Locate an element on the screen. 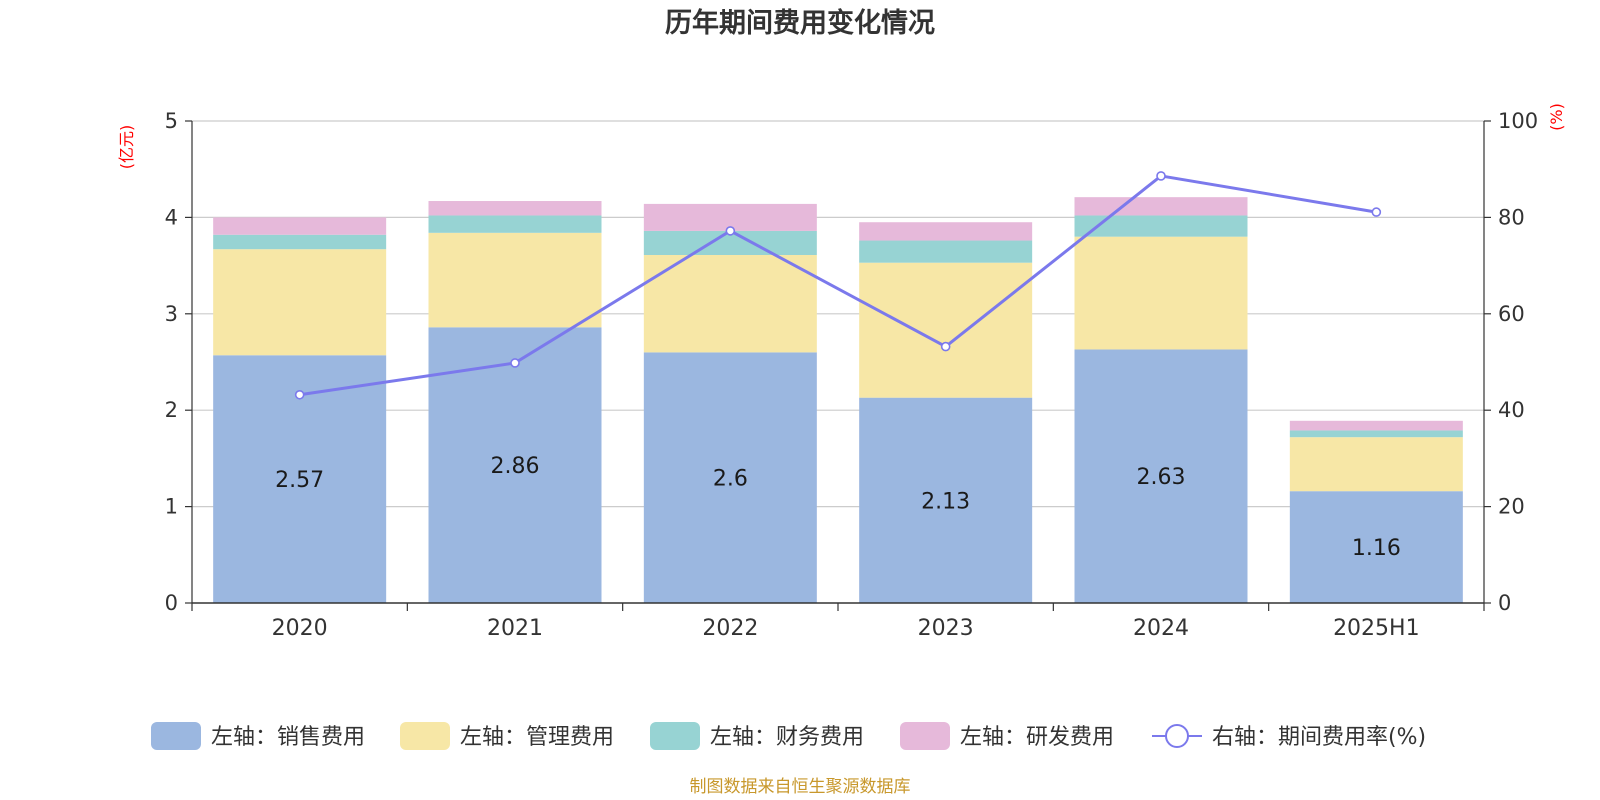 The image size is (1600, 800). legend-label: 左轴：财务费用 is located at coordinates (787, 737).